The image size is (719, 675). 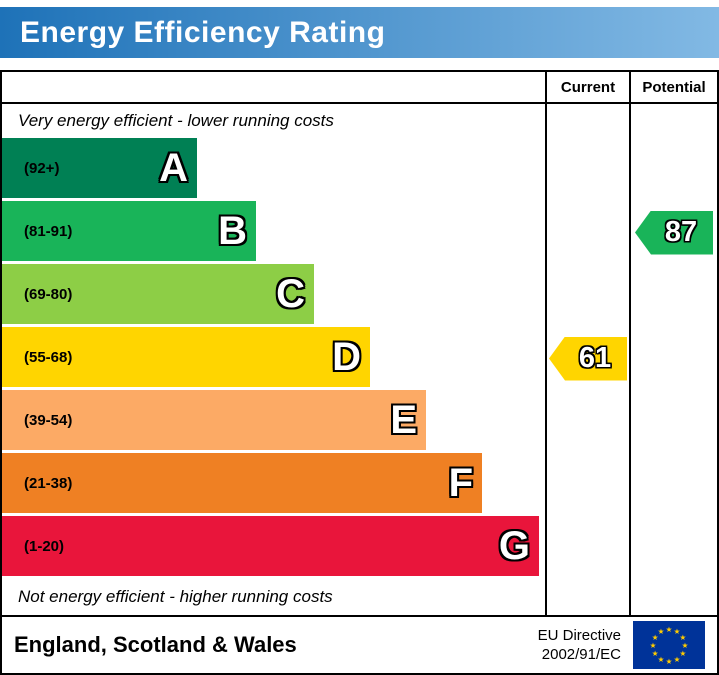 What do you see at coordinates (129, 231) in the screenshot?
I see `band-bar-b: (81-91) B` at bounding box center [129, 231].